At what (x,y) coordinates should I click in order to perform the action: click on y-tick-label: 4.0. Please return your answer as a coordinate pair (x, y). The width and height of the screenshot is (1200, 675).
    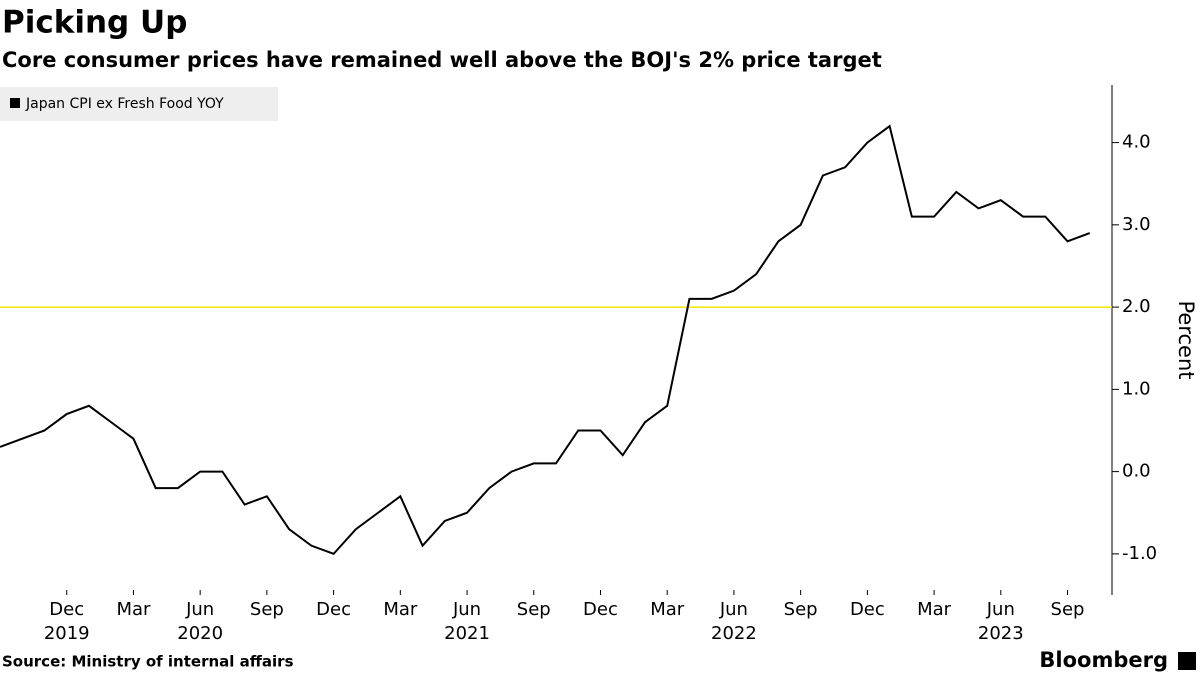
    Looking at the image, I should click on (1136, 142).